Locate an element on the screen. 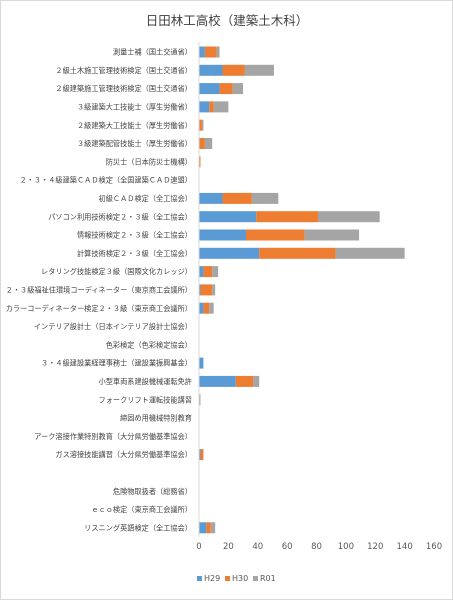 Image resolution: width=453 pixels, height=601 pixels. category-label: レタリング技能検定３級（国際文化カレッジ） is located at coordinates (116, 271).